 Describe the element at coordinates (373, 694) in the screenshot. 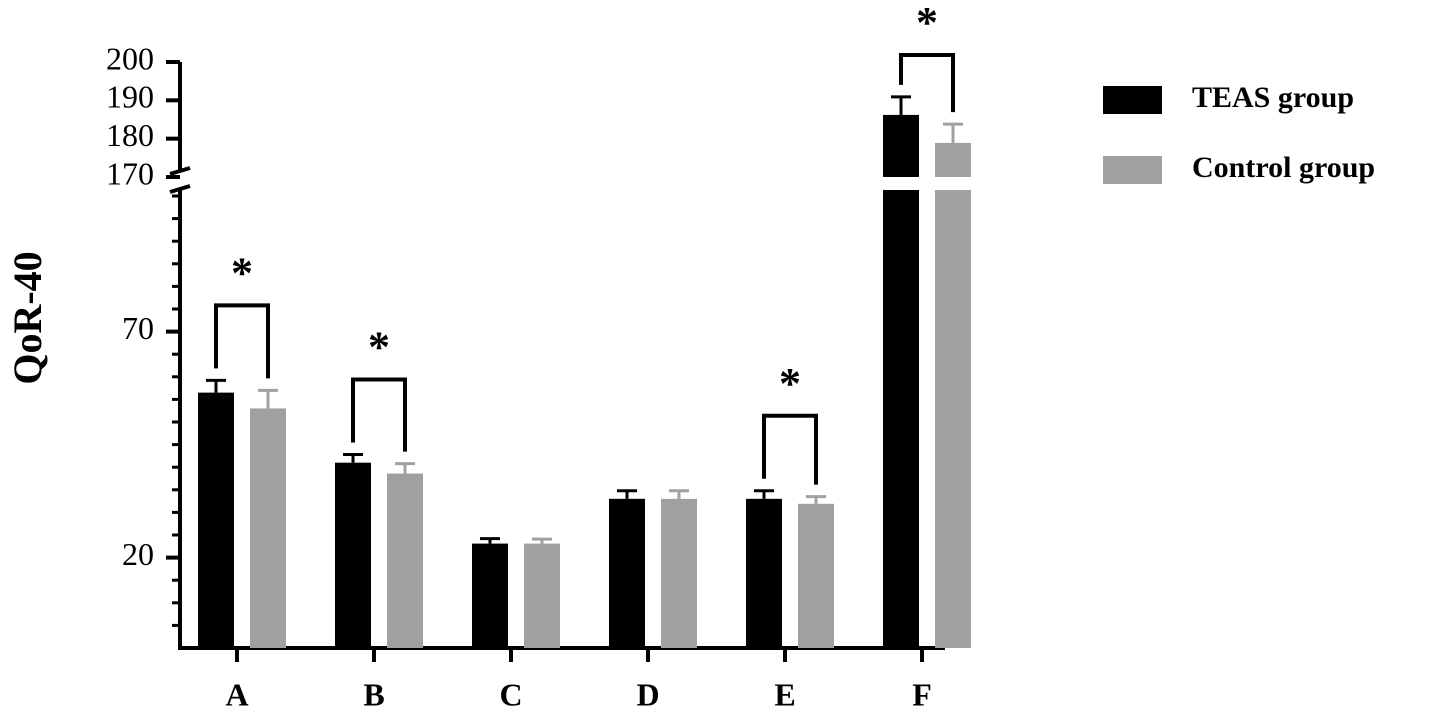

I see `x-tick-label: B` at that location.